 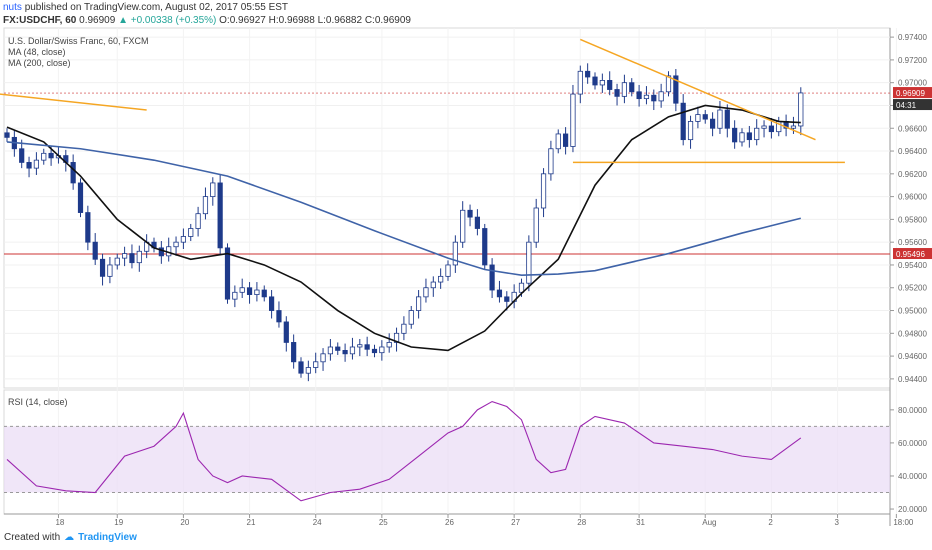 I want to click on price-tick-label: 0.95000, so click(x=912, y=311).